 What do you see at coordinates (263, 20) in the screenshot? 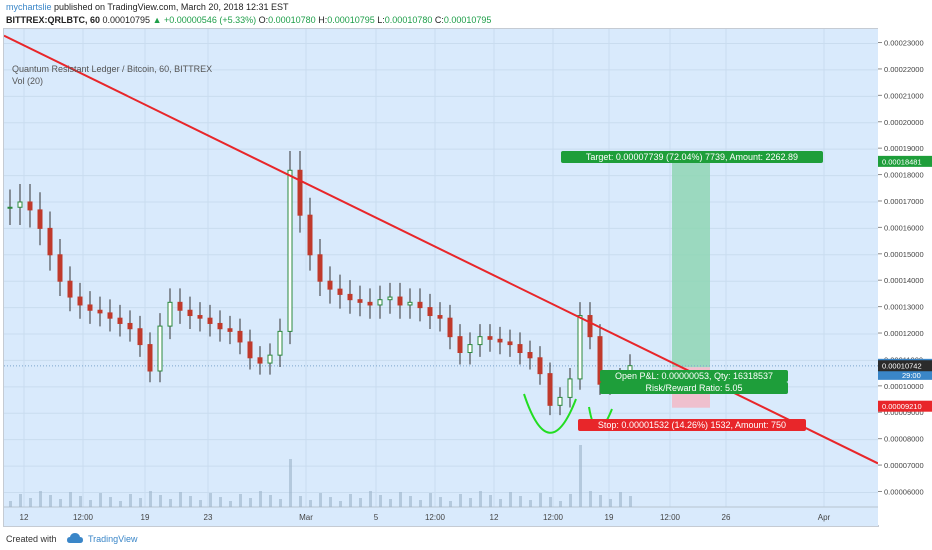
I see `open-label: O:` at bounding box center [263, 20].